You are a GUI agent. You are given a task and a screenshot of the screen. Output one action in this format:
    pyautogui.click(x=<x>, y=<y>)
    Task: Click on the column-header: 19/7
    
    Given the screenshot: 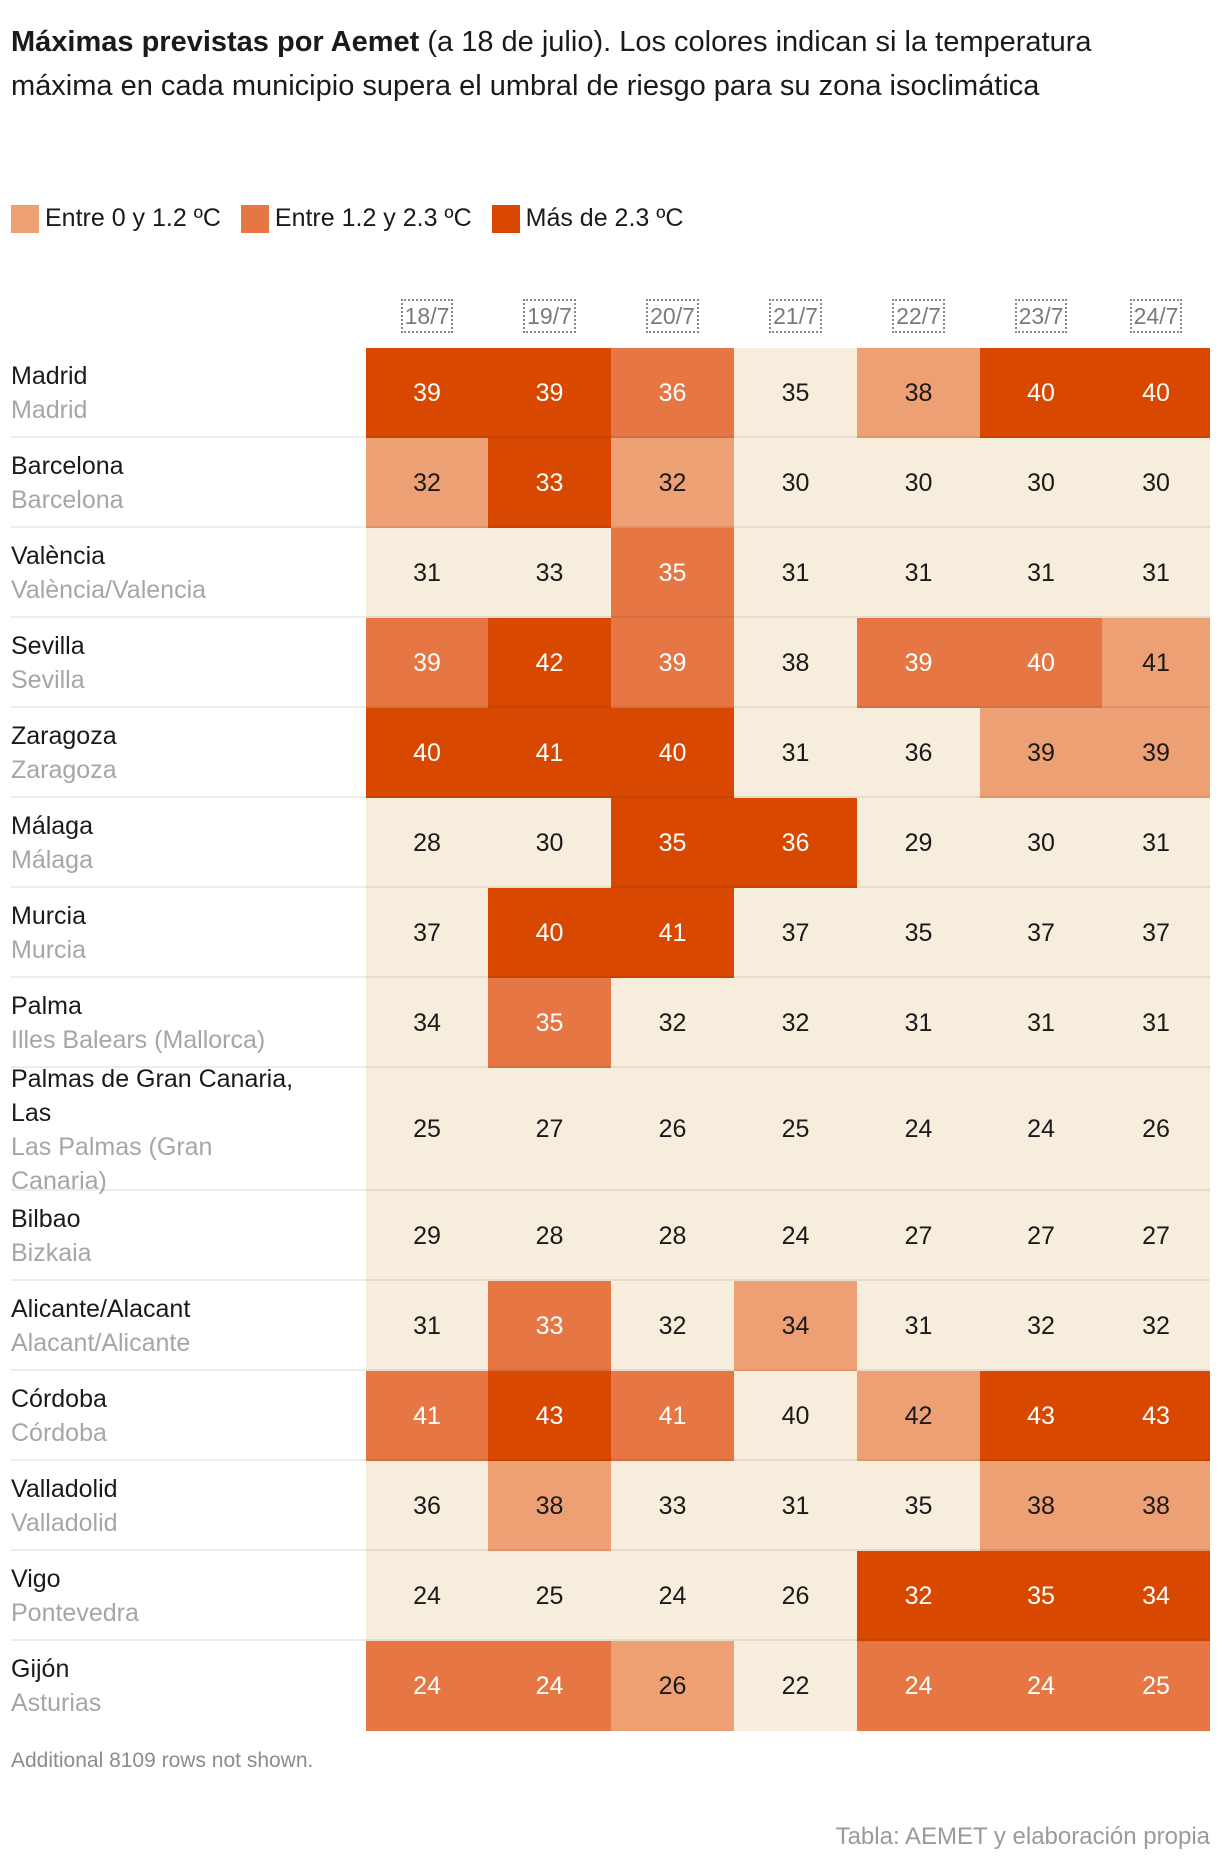 What is the action you would take?
    pyautogui.click(x=549, y=316)
    